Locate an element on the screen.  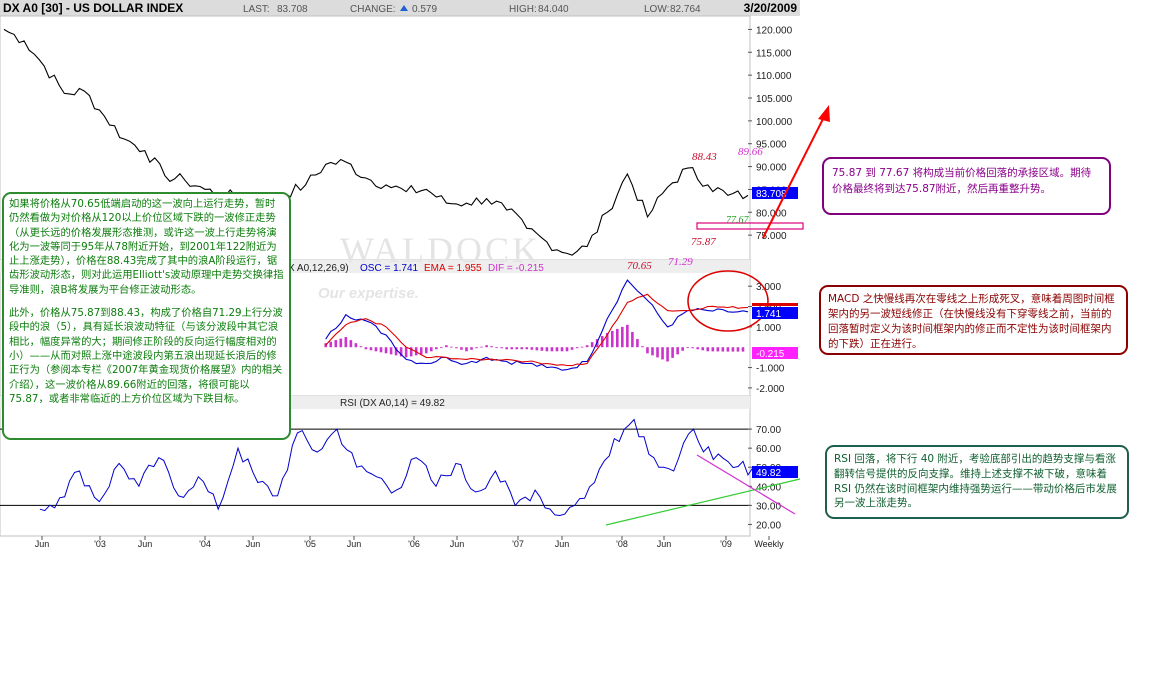
rsi-y-tick-label: 40.00 is located at coordinates (768, 487).